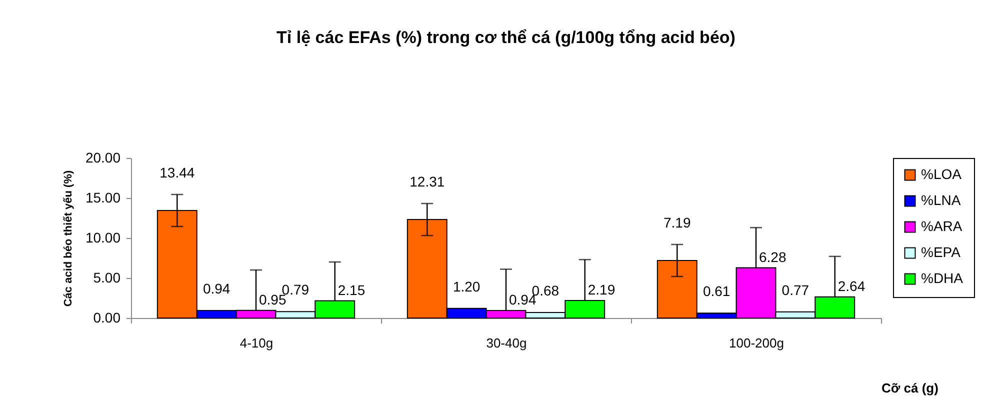 The image size is (992, 408). What do you see at coordinates (103, 198) in the screenshot?
I see `y-tick-label: 15.00` at bounding box center [103, 198].